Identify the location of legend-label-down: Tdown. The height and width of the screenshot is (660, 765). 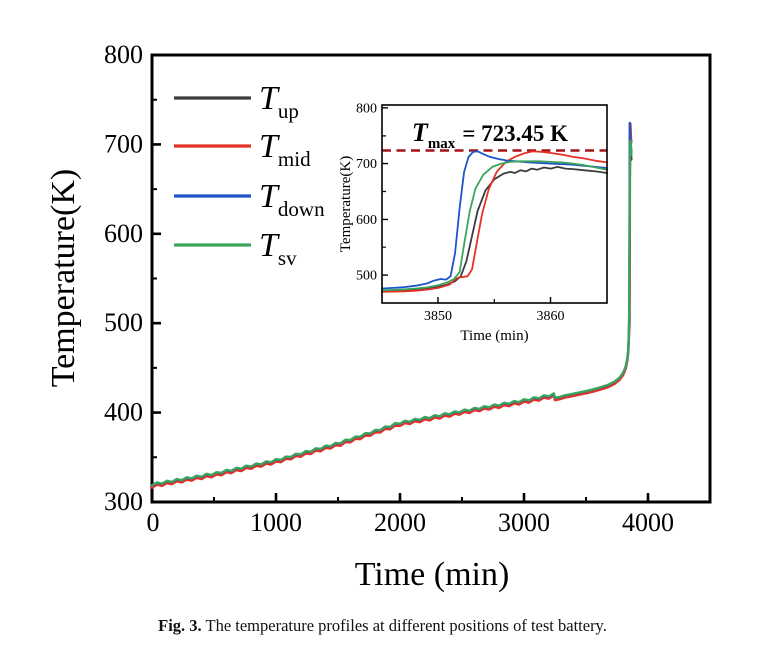
(292, 199).